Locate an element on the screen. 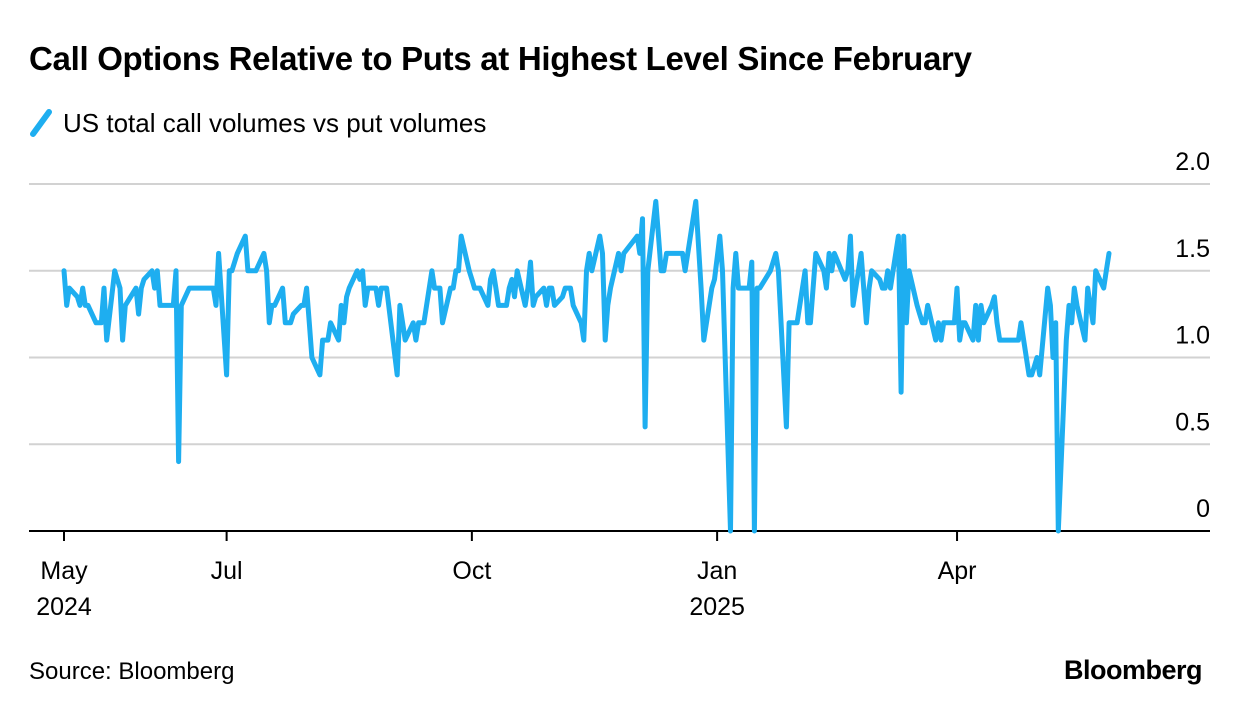 The width and height of the screenshot is (1240, 716). x-tick-label: Oct is located at coordinates (471, 571).